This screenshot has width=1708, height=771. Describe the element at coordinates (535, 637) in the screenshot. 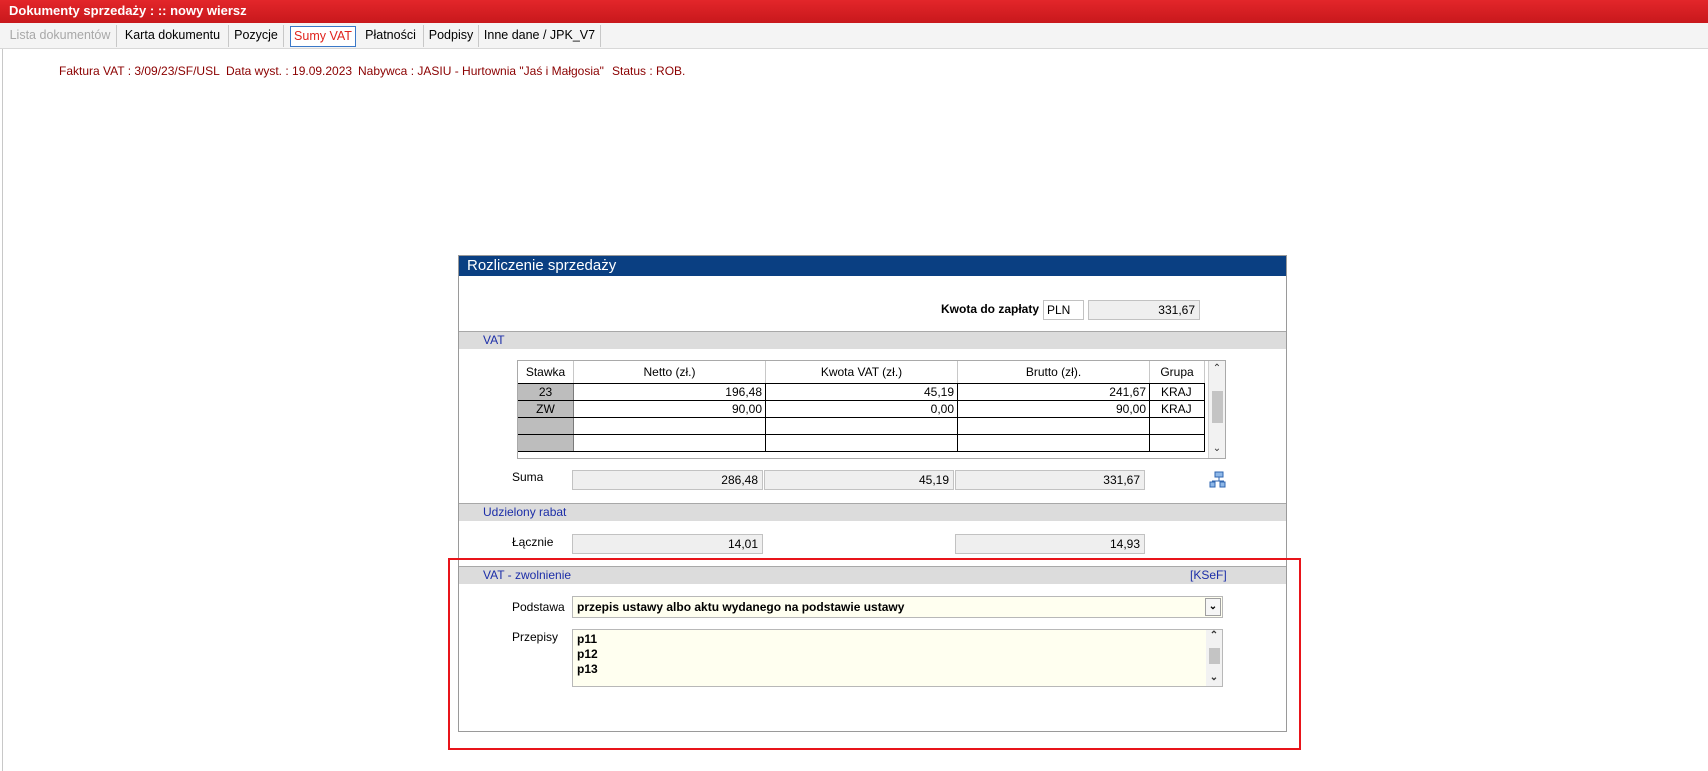

I see `provisions-label: Przepisy` at that location.